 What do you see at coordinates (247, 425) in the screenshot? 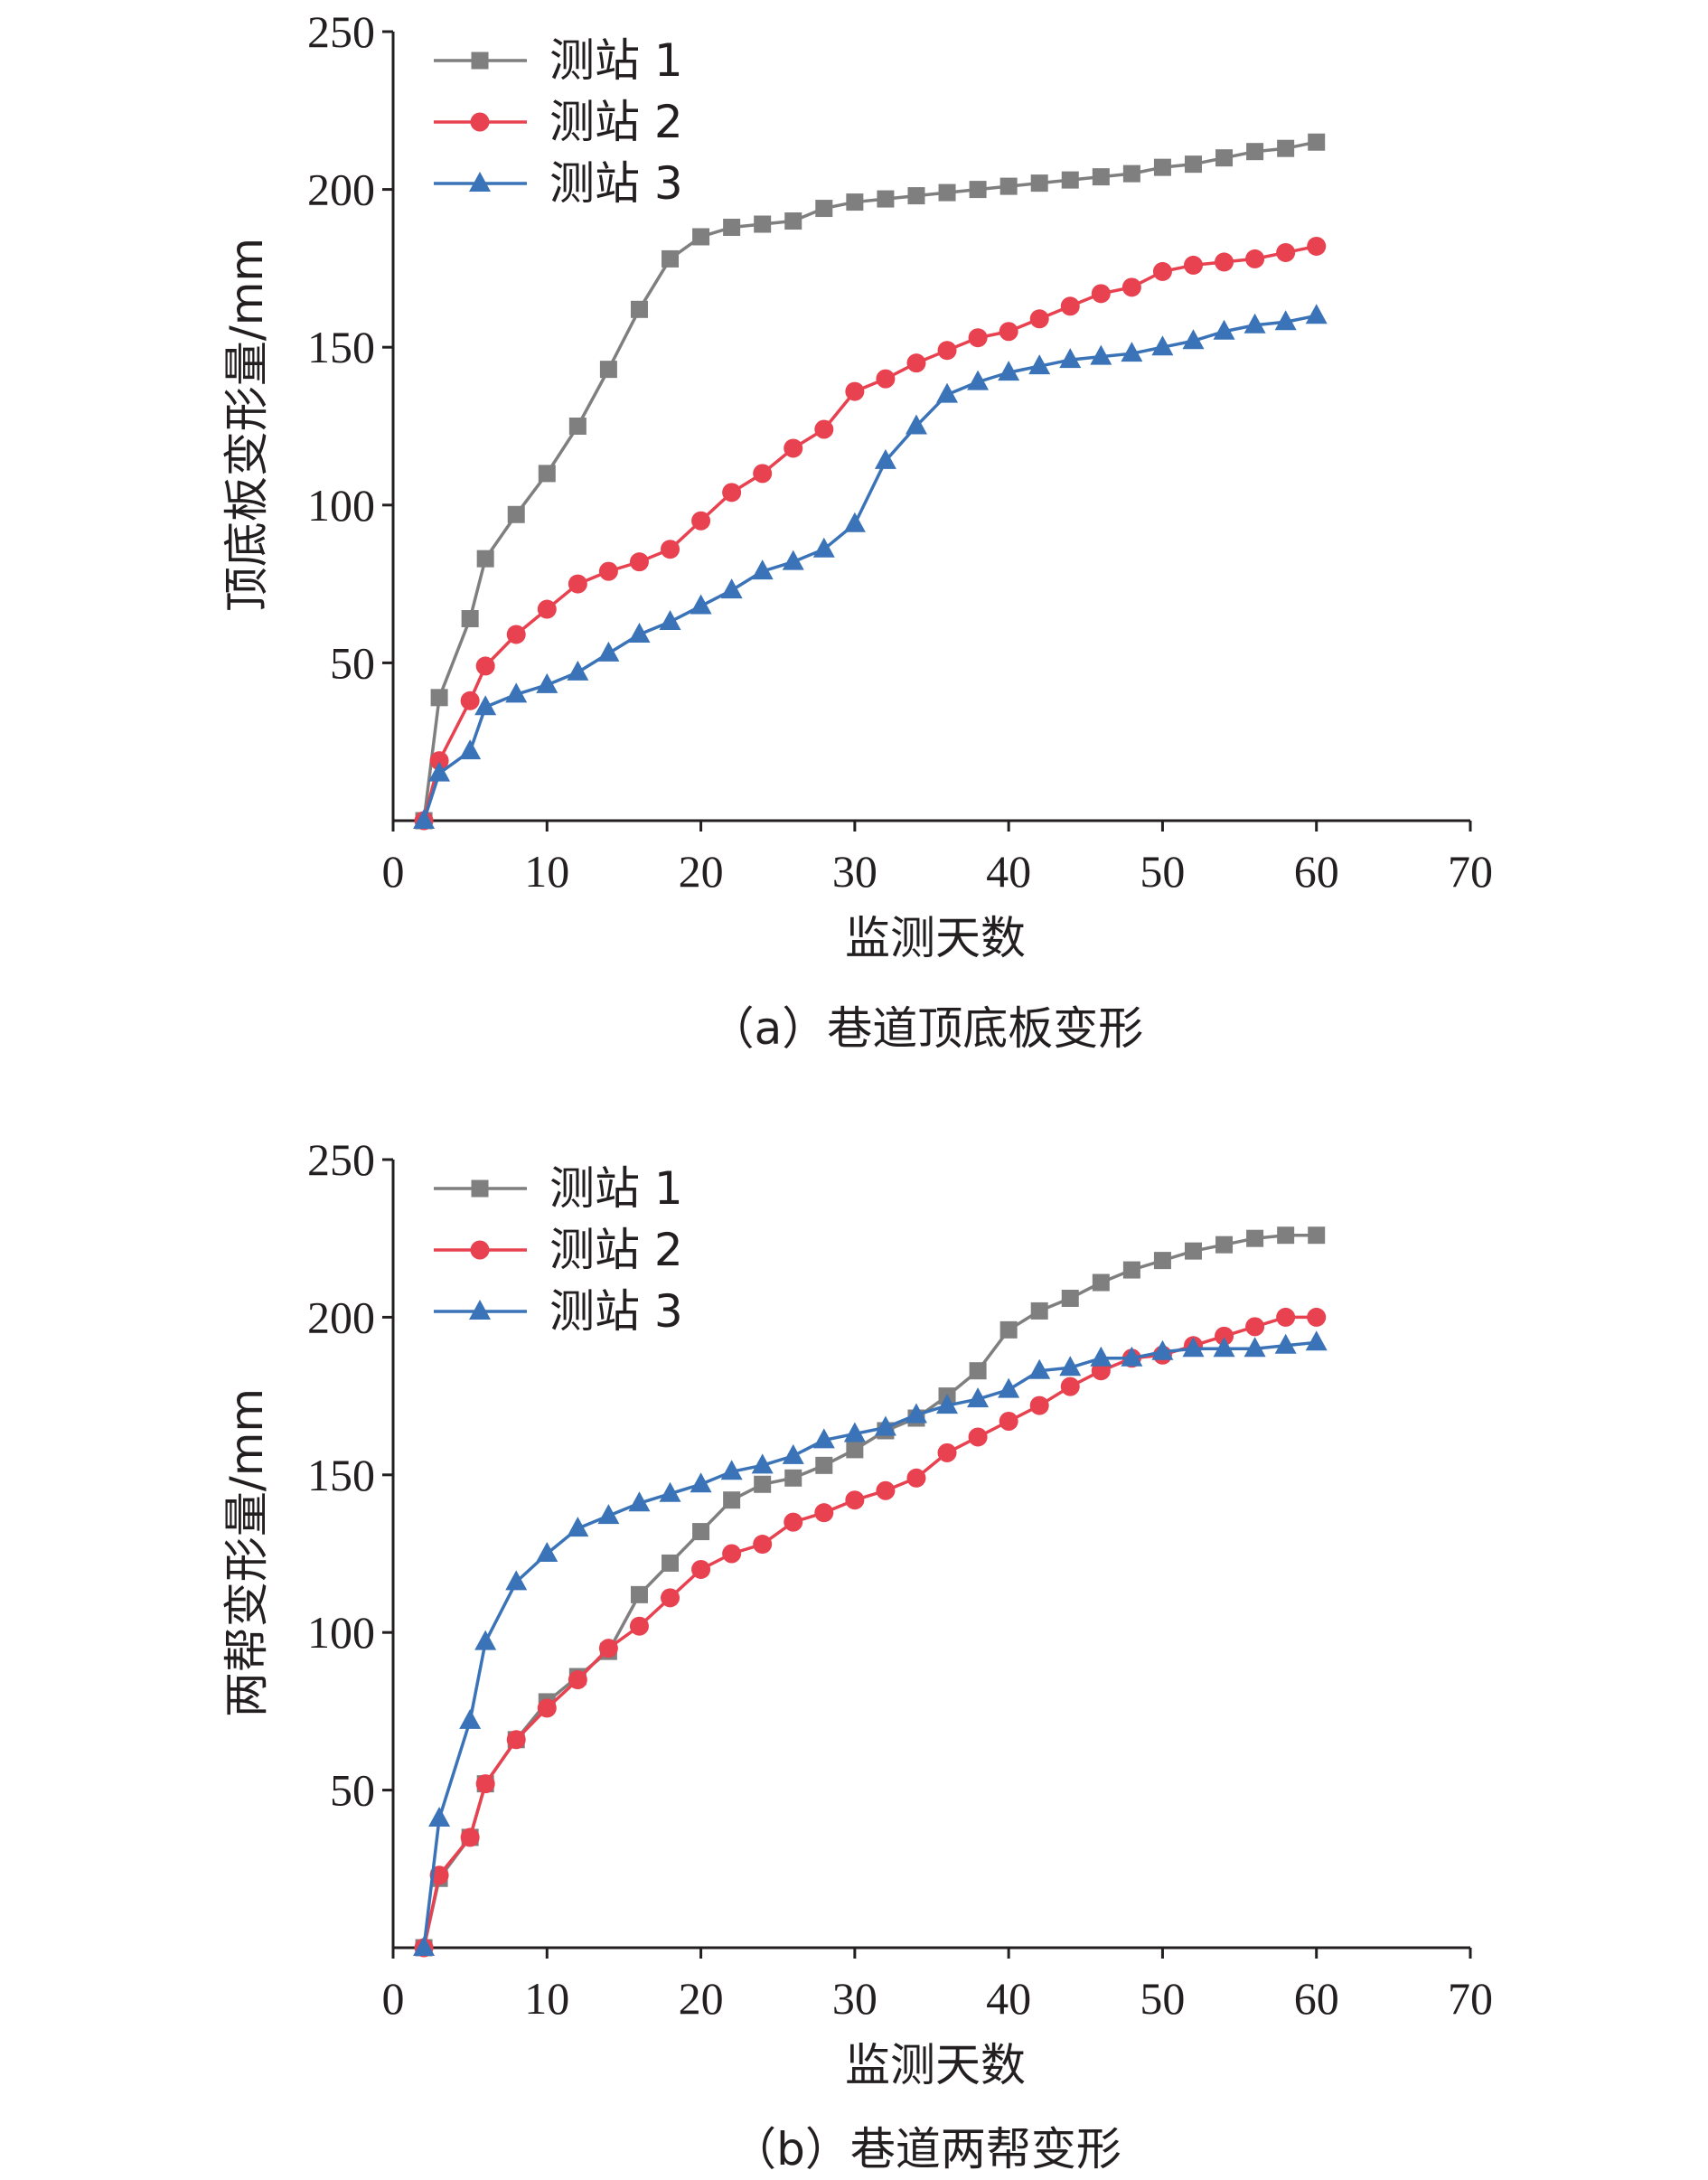
I see `y-axis-title: 顶底板变形量/mm` at bounding box center [247, 425].